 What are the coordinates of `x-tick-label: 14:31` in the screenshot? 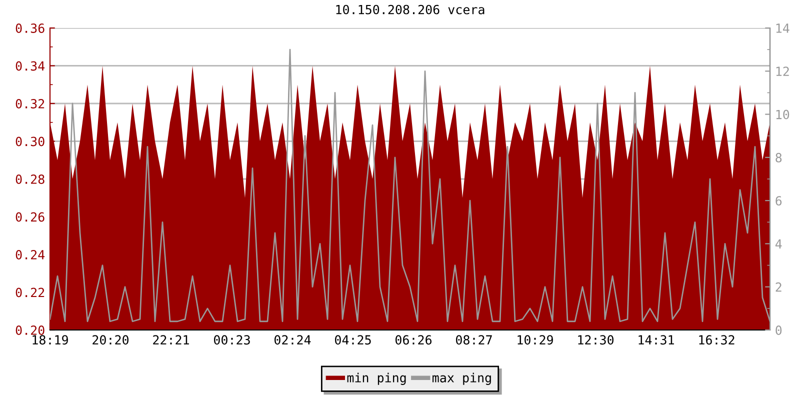 It's located at (656, 340).